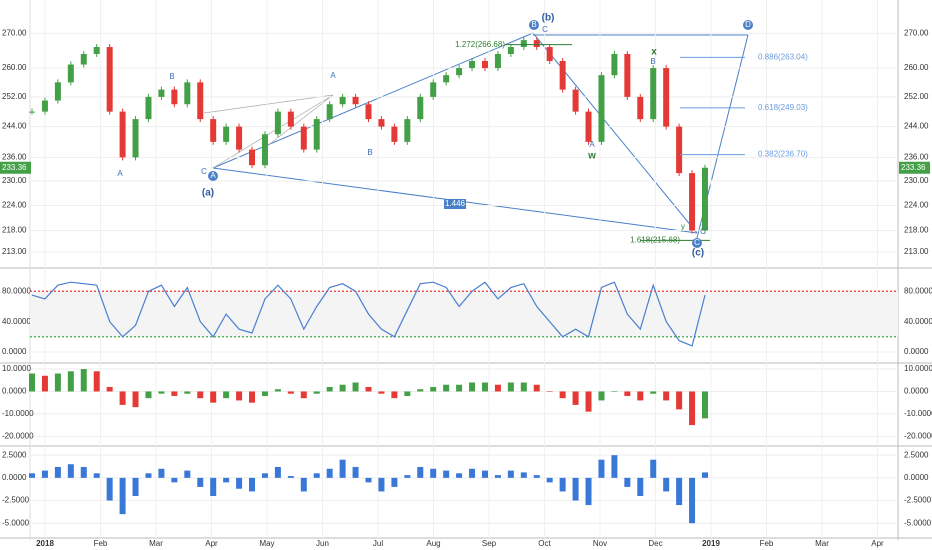 This screenshot has height=550, width=932. Describe the element at coordinates (918, 368) in the screenshot. I see `y-tick-label: 10.0000` at that location.